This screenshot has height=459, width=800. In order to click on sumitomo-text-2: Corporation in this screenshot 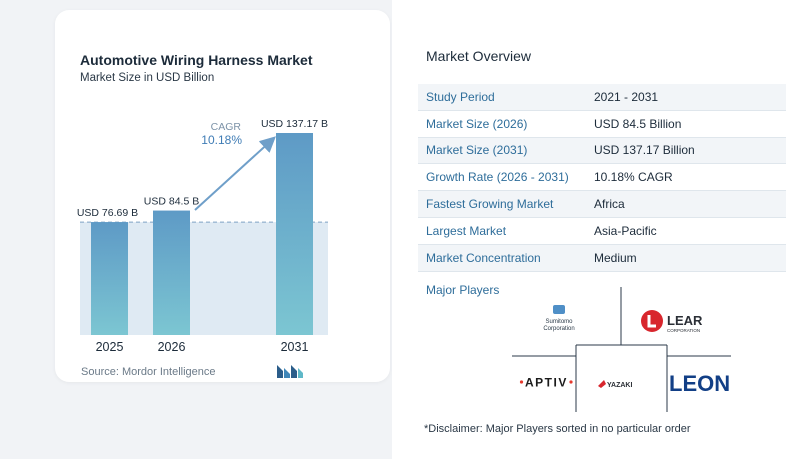, I will do `click(558, 329)`.